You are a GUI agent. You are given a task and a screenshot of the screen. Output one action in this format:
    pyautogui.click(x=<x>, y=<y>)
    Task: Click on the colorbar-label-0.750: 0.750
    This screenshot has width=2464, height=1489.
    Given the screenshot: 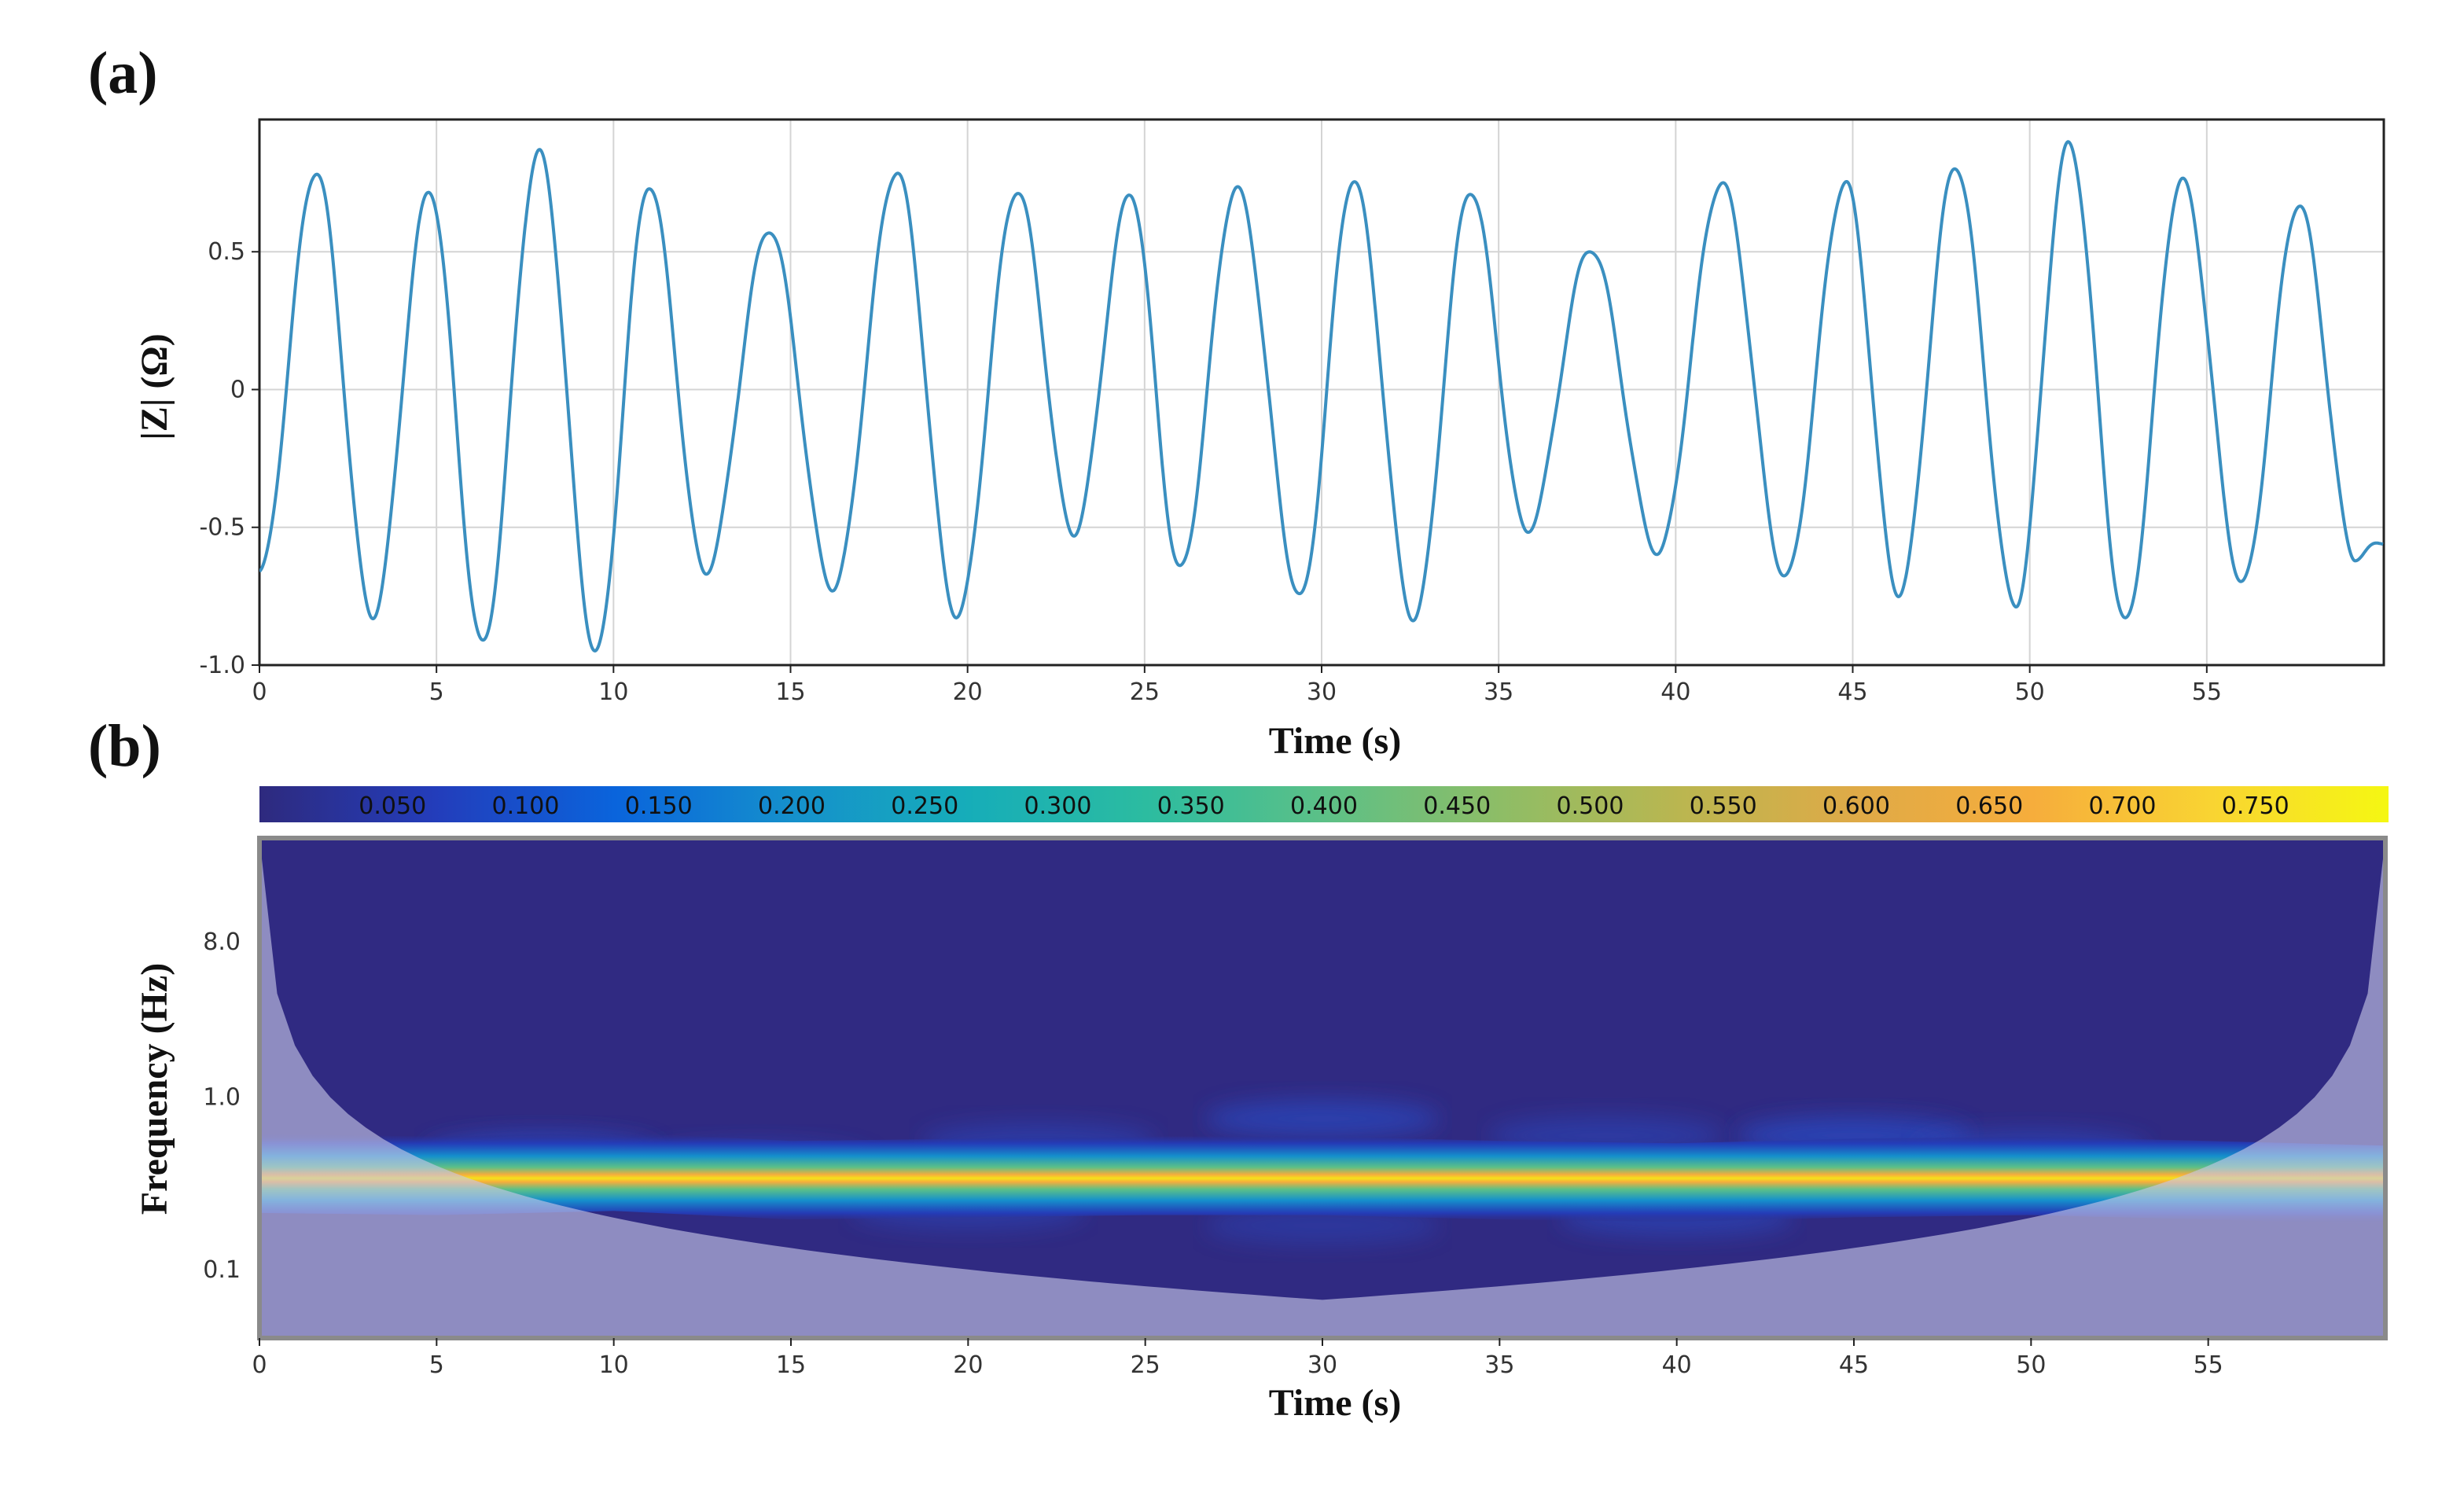 What is the action you would take?
    pyautogui.click(x=2255, y=806)
    